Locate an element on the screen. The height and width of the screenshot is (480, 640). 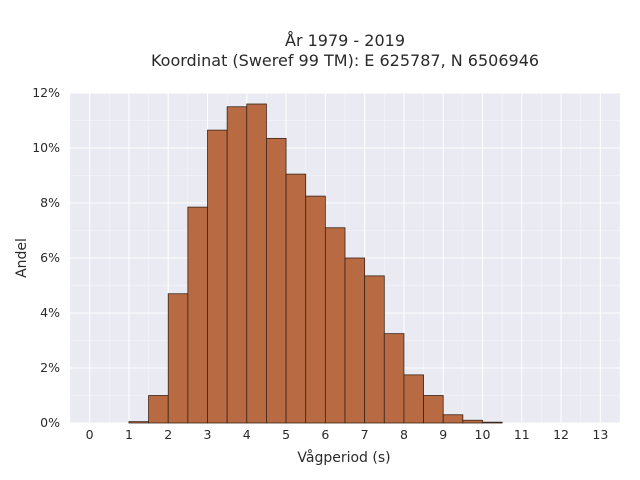
x-tick-label: 1 is located at coordinates (129, 434).